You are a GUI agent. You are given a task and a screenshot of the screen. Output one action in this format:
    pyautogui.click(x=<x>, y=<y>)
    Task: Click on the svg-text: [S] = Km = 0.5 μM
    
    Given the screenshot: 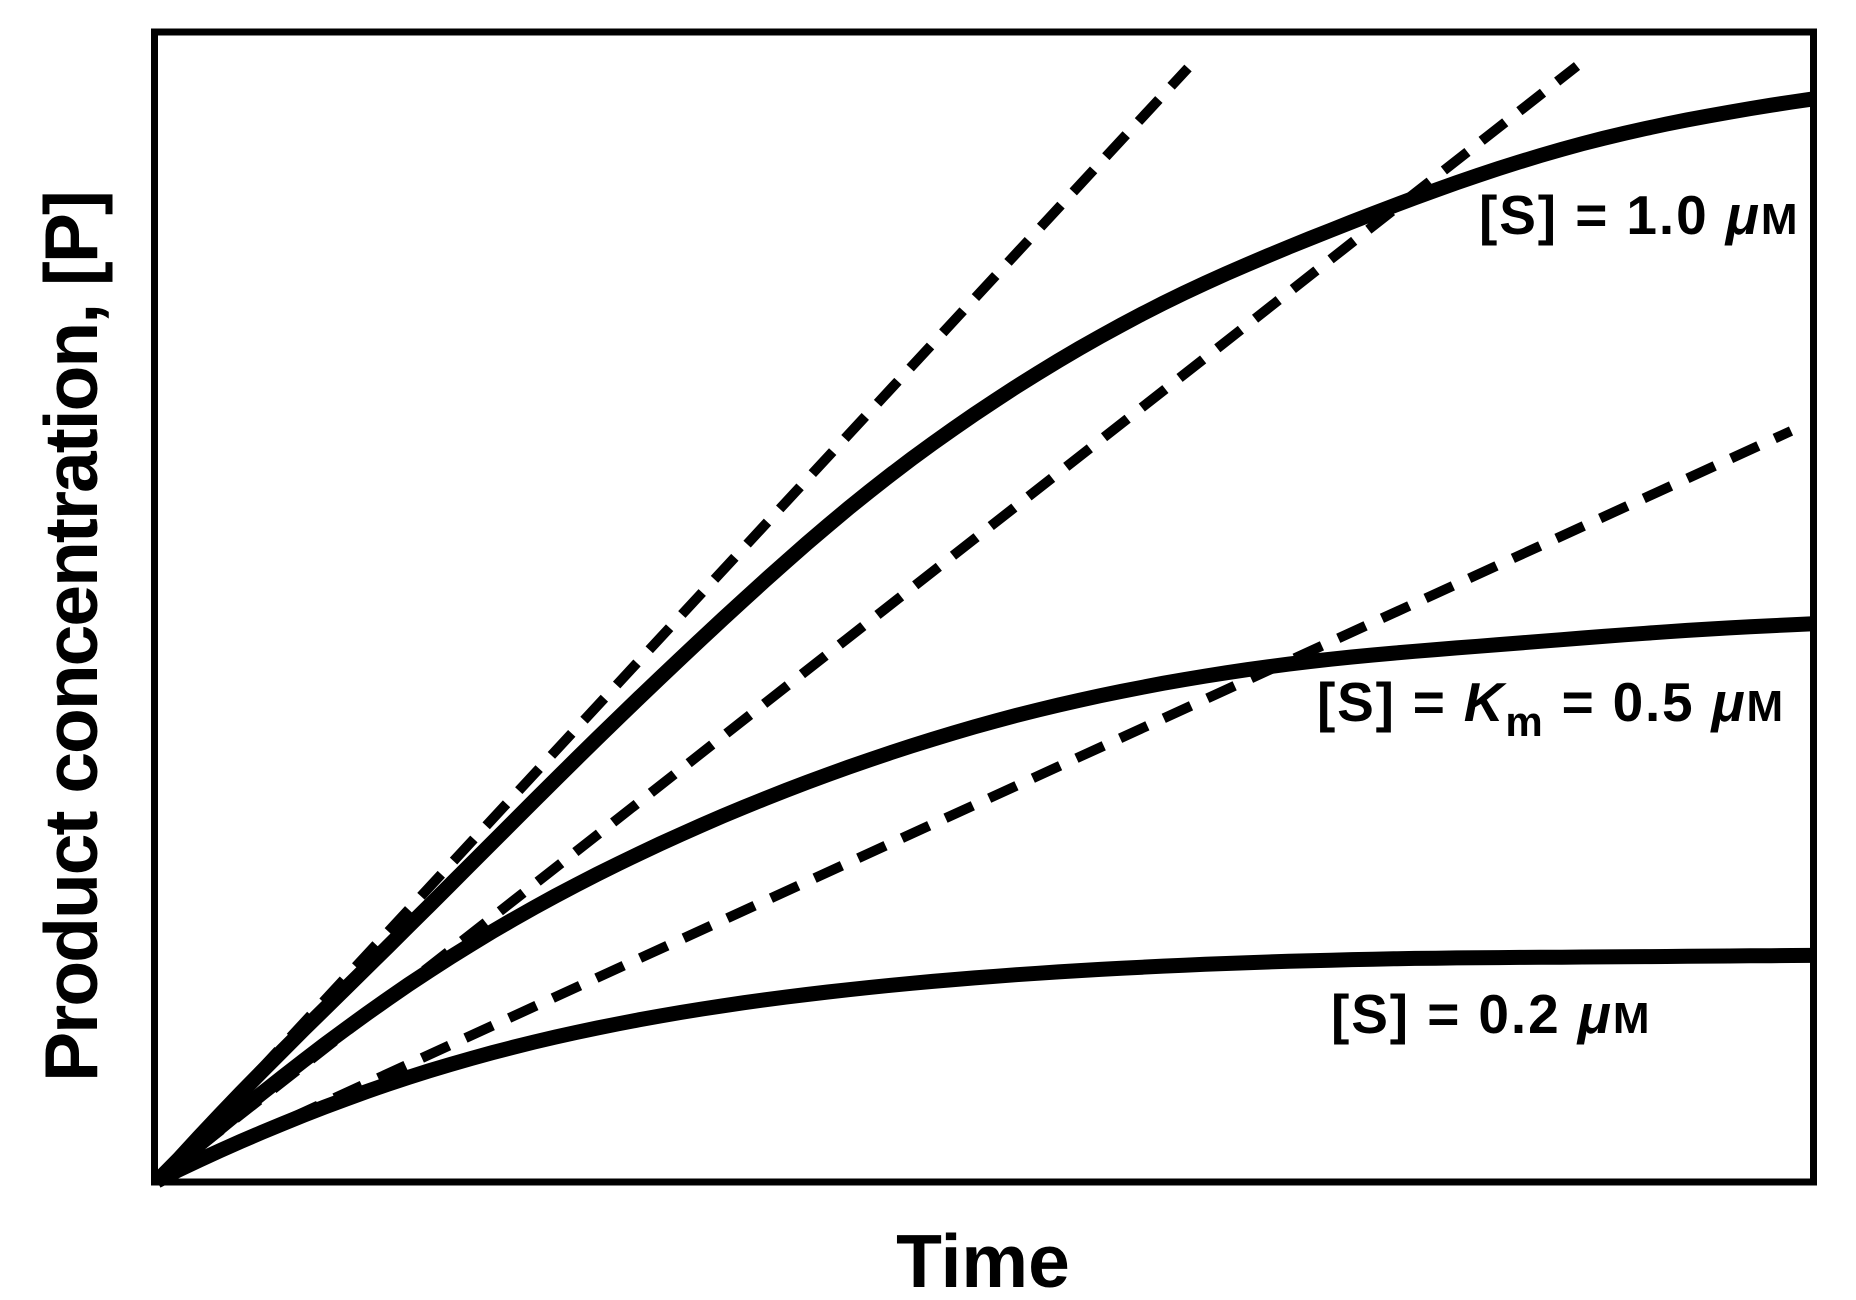 What is the action you would take?
    pyautogui.click(x=1551, y=708)
    